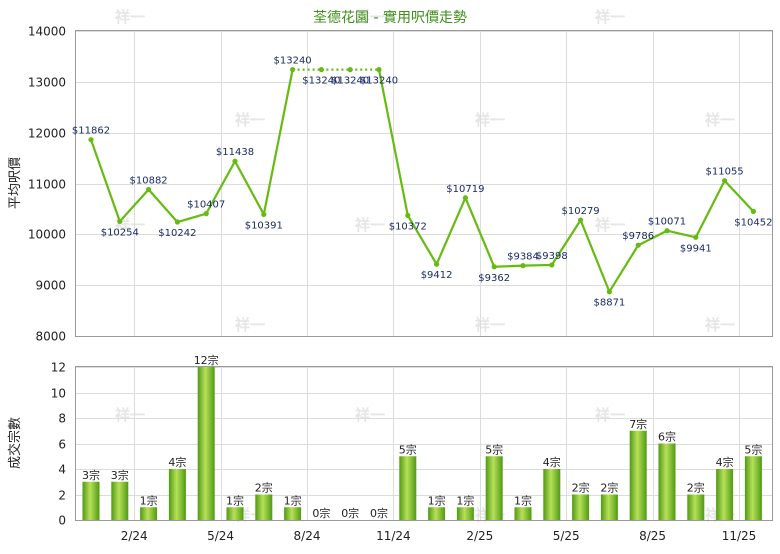  Describe the element at coordinates (696, 248) in the screenshot. I see `price-data-label: $9941` at that location.